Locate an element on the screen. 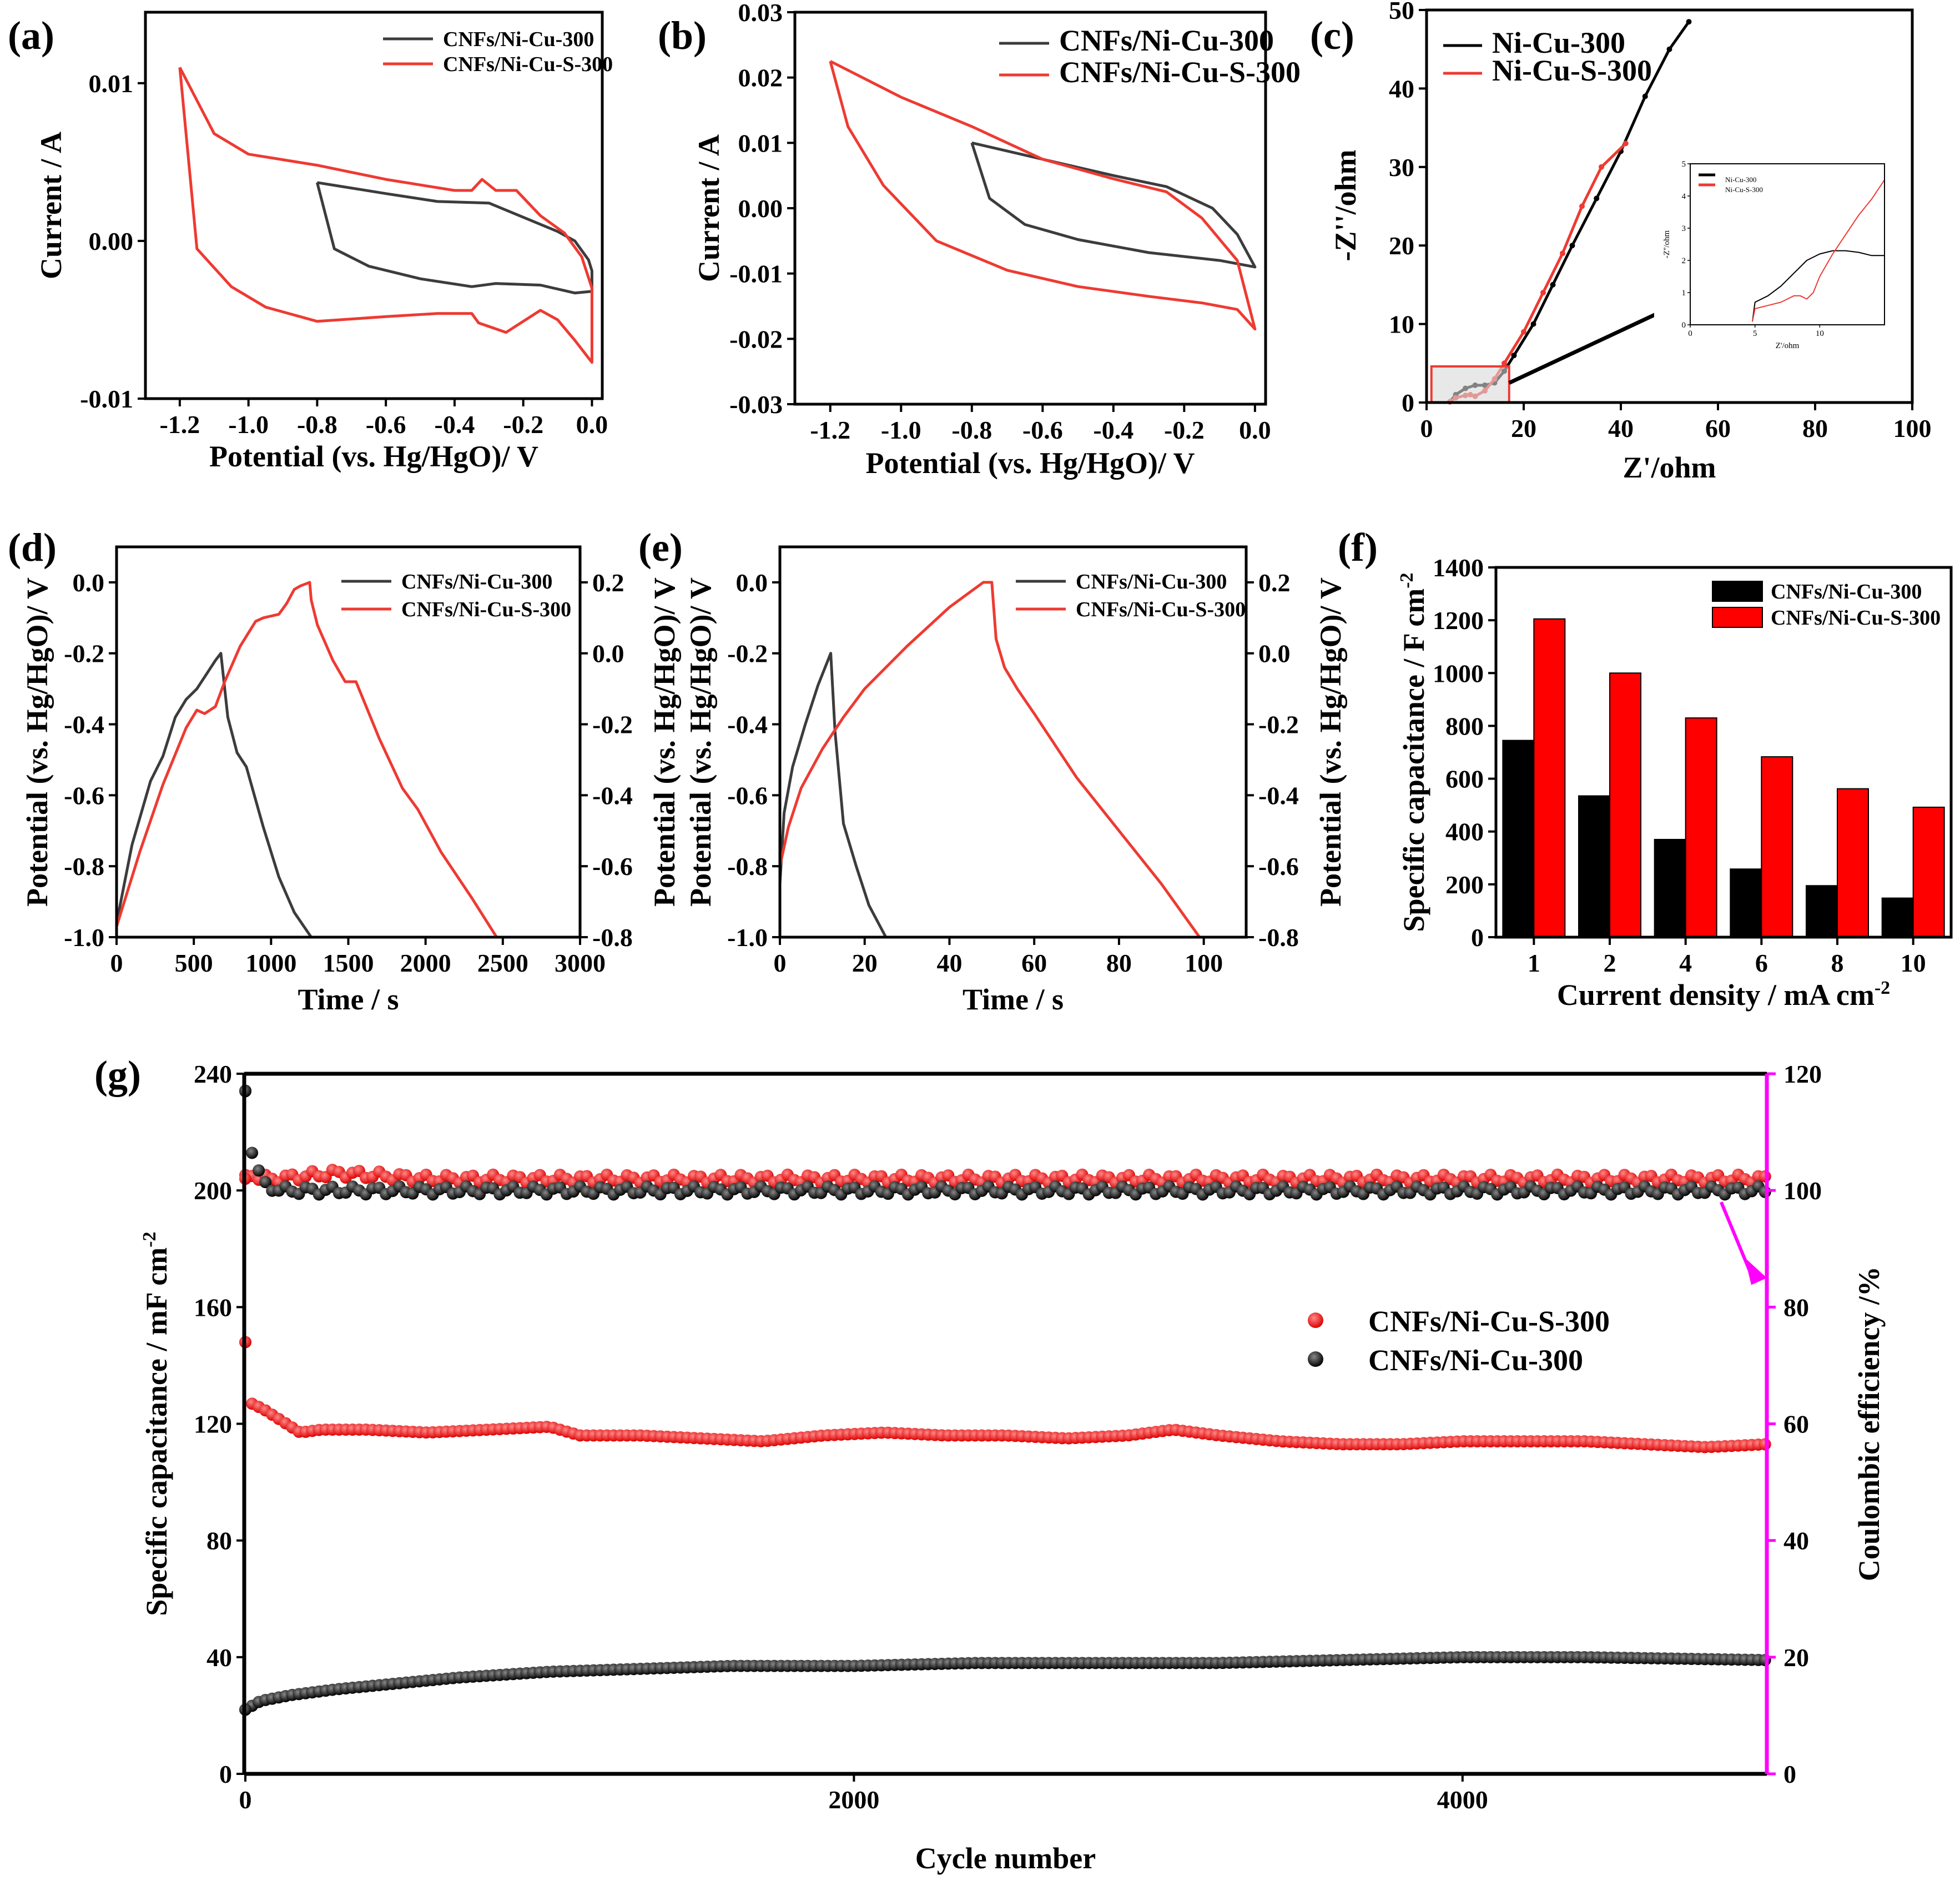 This screenshot has width=1960, height=1886. panel-e-ytick-right-label: -0.8 is located at coordinates (1278, 938).